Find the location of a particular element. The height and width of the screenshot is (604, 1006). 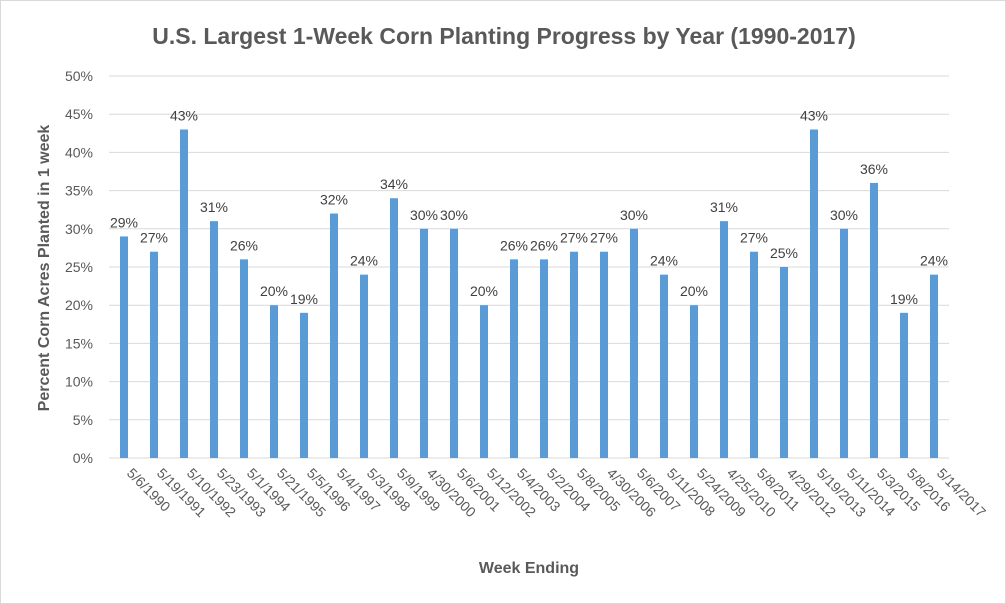

y-tick-label: 15% is located at coordinates (79, 343).